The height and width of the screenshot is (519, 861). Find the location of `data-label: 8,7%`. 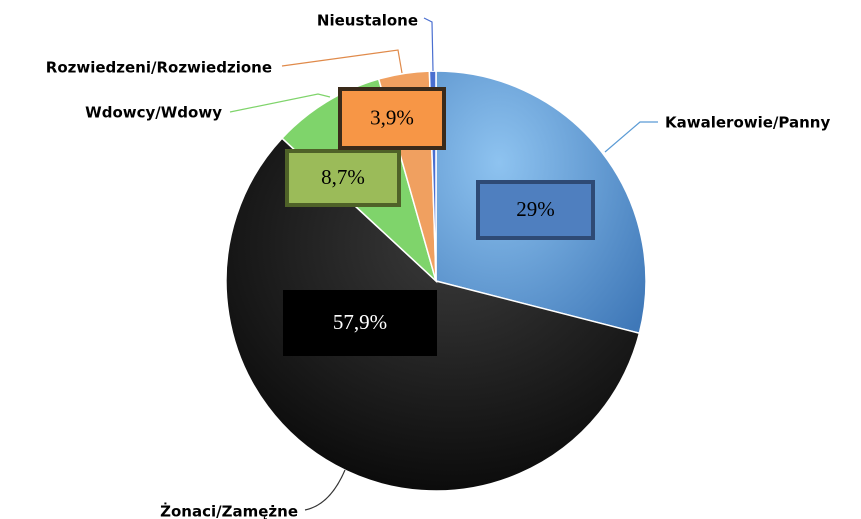

data-label: 8,7% is located at coordinates (343, 177).